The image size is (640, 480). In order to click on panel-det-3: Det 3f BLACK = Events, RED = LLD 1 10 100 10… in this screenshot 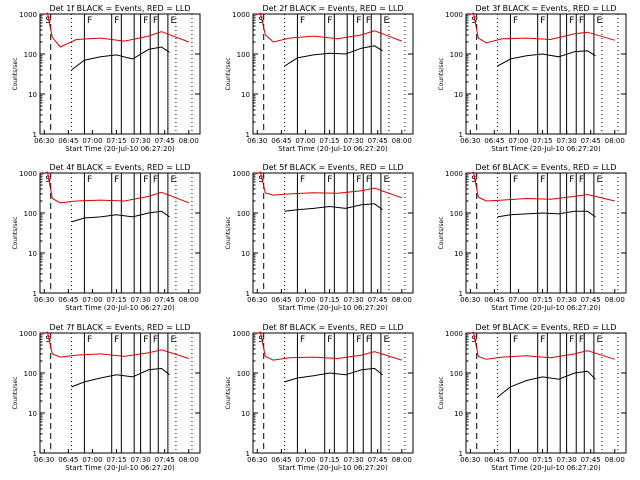, I will do `click(532, 78)`.